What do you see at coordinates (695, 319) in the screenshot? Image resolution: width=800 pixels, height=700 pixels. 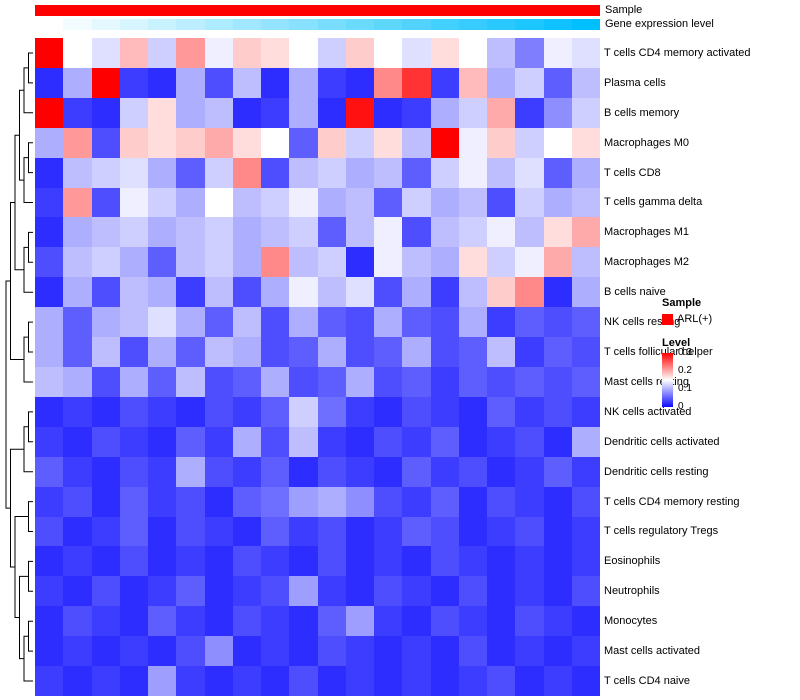 I see `sample-legend-item-label: ARL(+)` at bounding box center [695, 319].